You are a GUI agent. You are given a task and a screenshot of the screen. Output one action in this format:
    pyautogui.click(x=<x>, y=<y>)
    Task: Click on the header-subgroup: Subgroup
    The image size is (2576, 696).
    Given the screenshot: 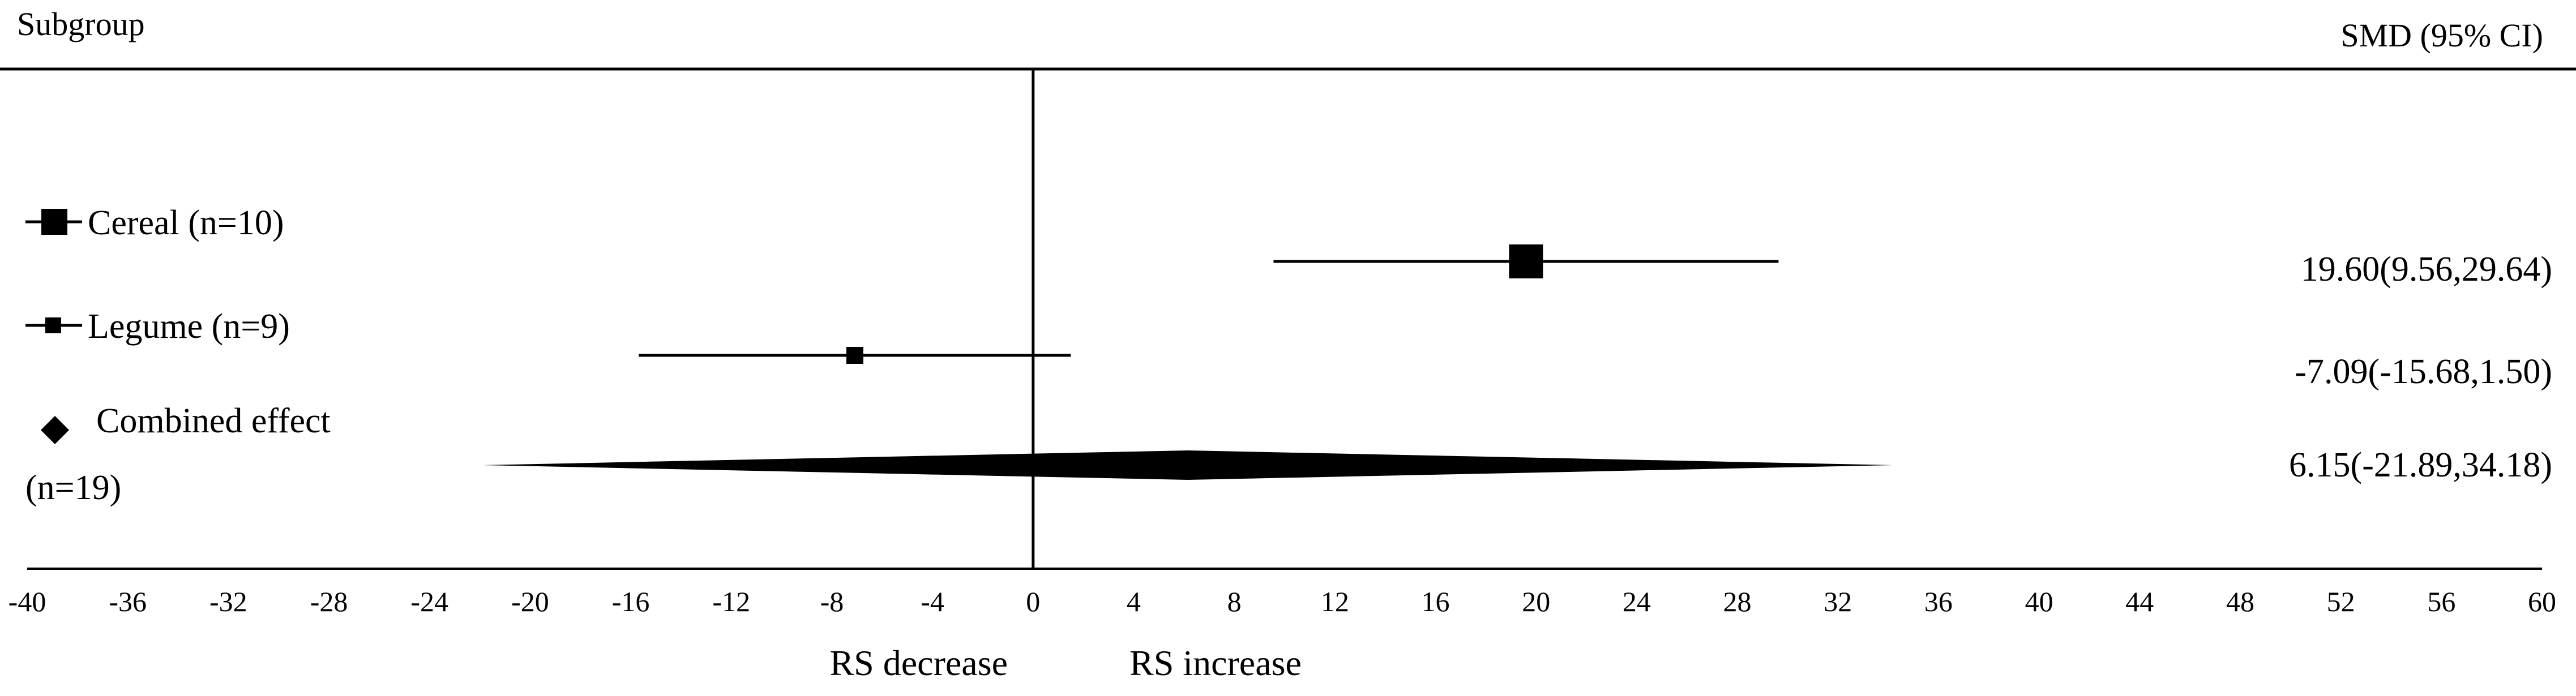 What is the action you would take?
    pyautogui.click(x=81, y=24)
    